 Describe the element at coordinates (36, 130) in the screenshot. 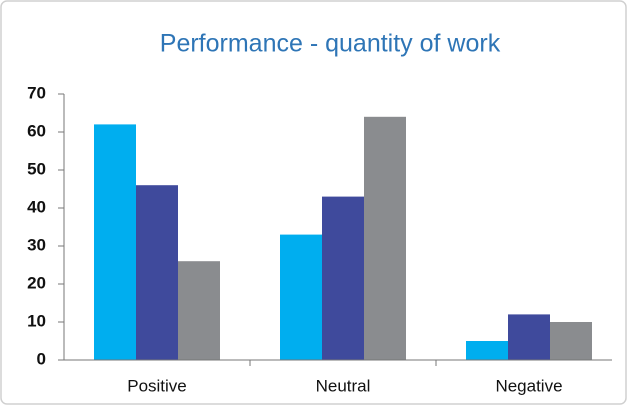

I see `y-tick-label: 60` at that location.